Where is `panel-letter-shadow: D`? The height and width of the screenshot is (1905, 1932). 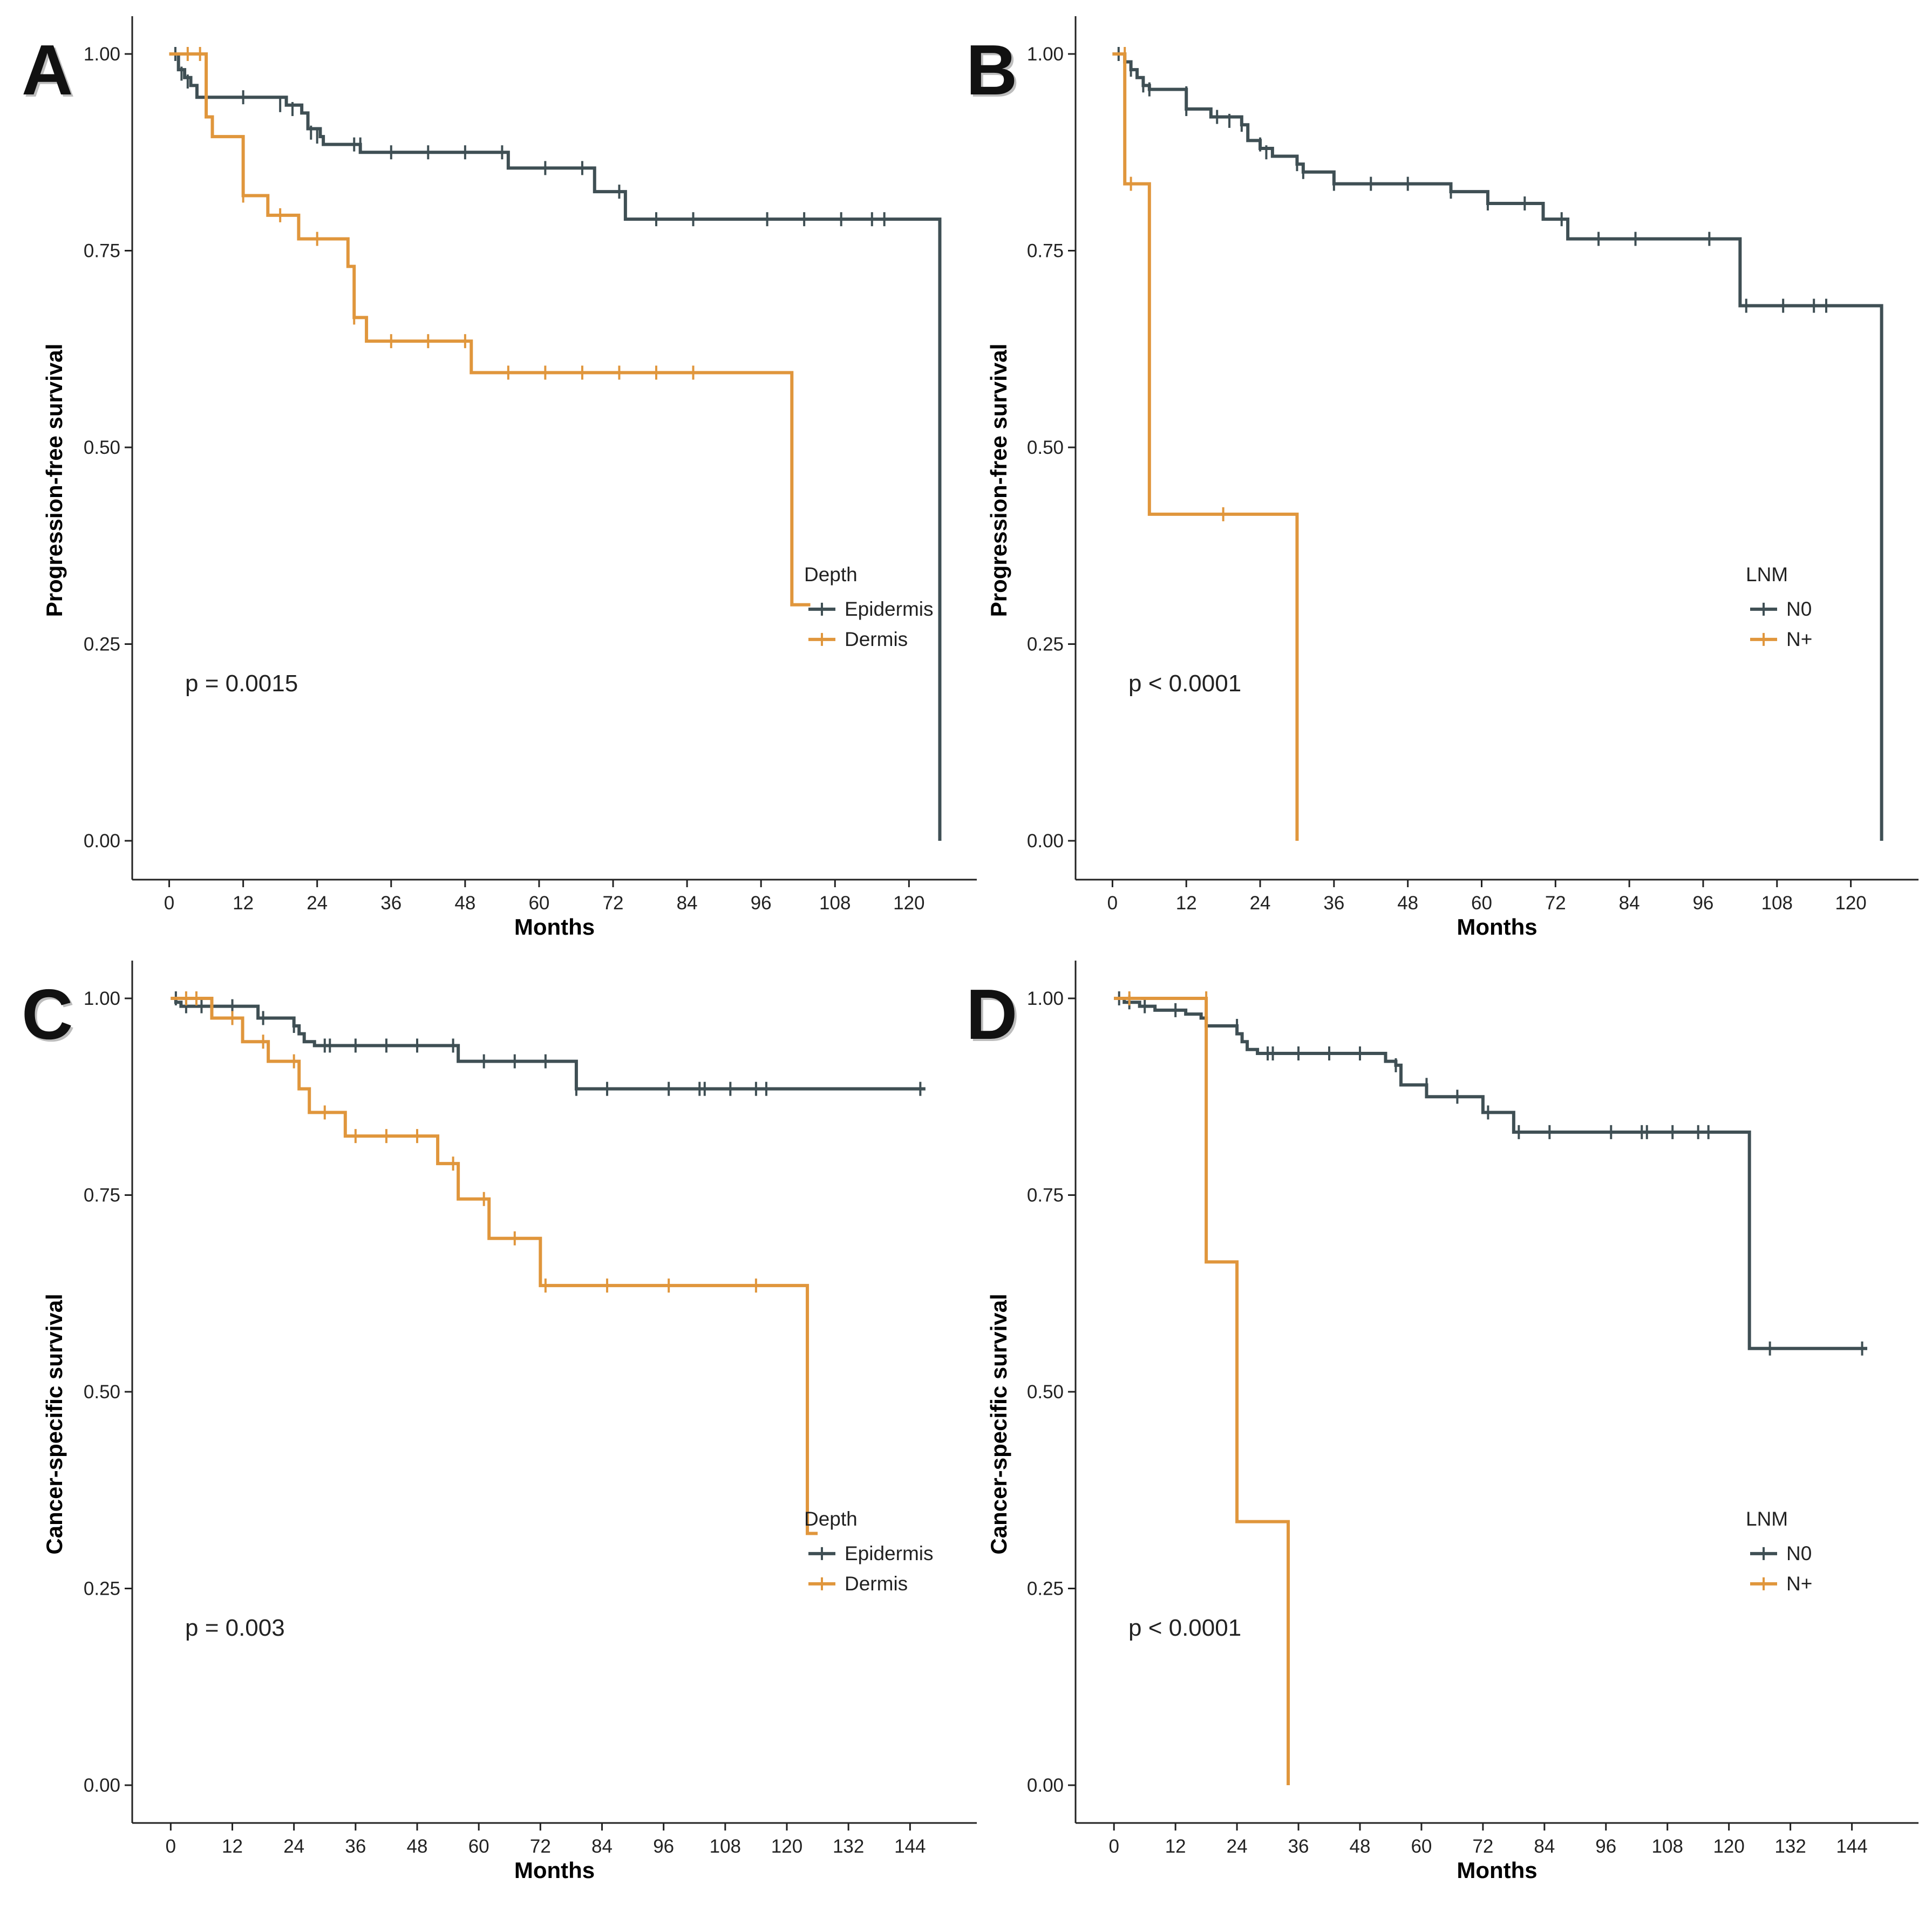 panel-letter-shadow: D is located at coordinates (994, 1016).